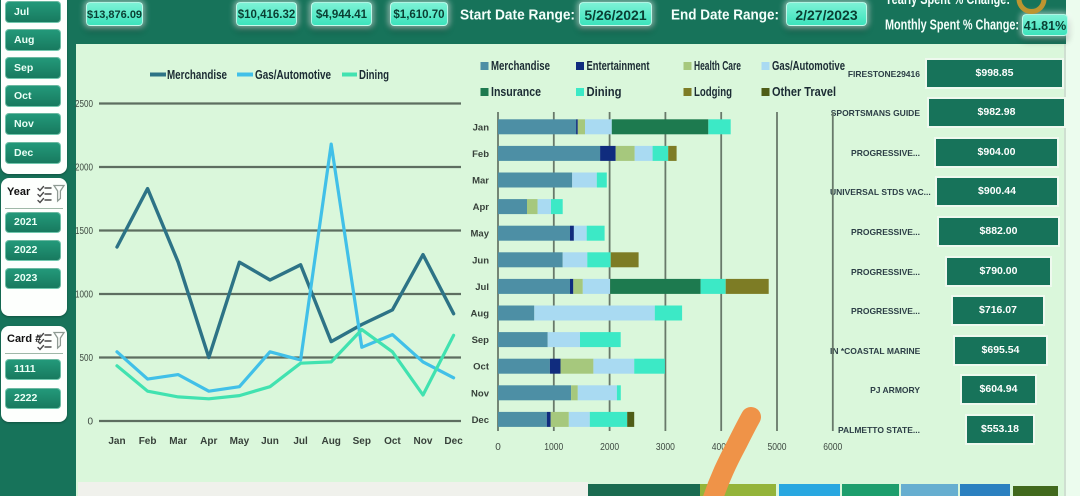 This screenshot has height=496, width=1080. What do you see at coordinates (713, 92) in the screenshot?
I see `svg-text: Lodging` at bounding box center [713, 92].